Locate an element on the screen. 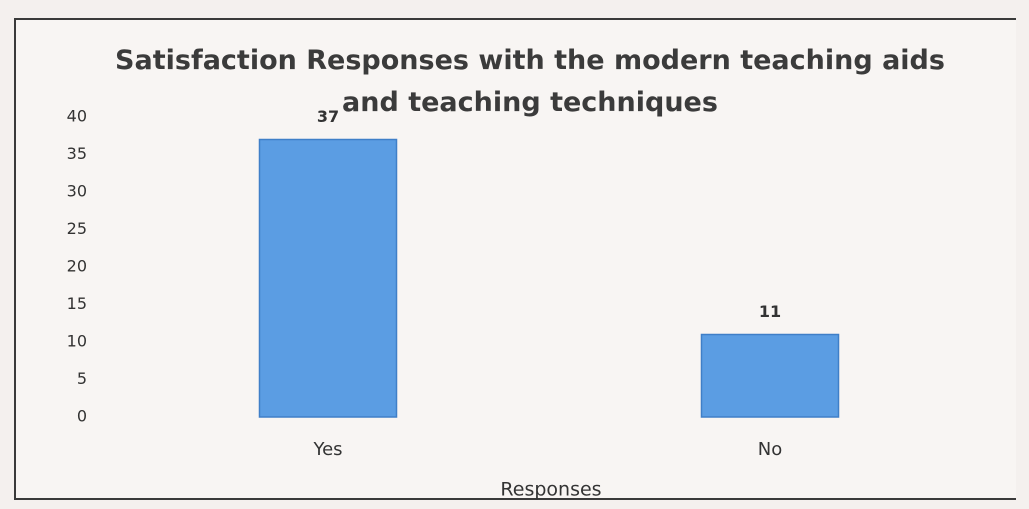  y-tick-label: 10 is located at coordinates (77, 341).